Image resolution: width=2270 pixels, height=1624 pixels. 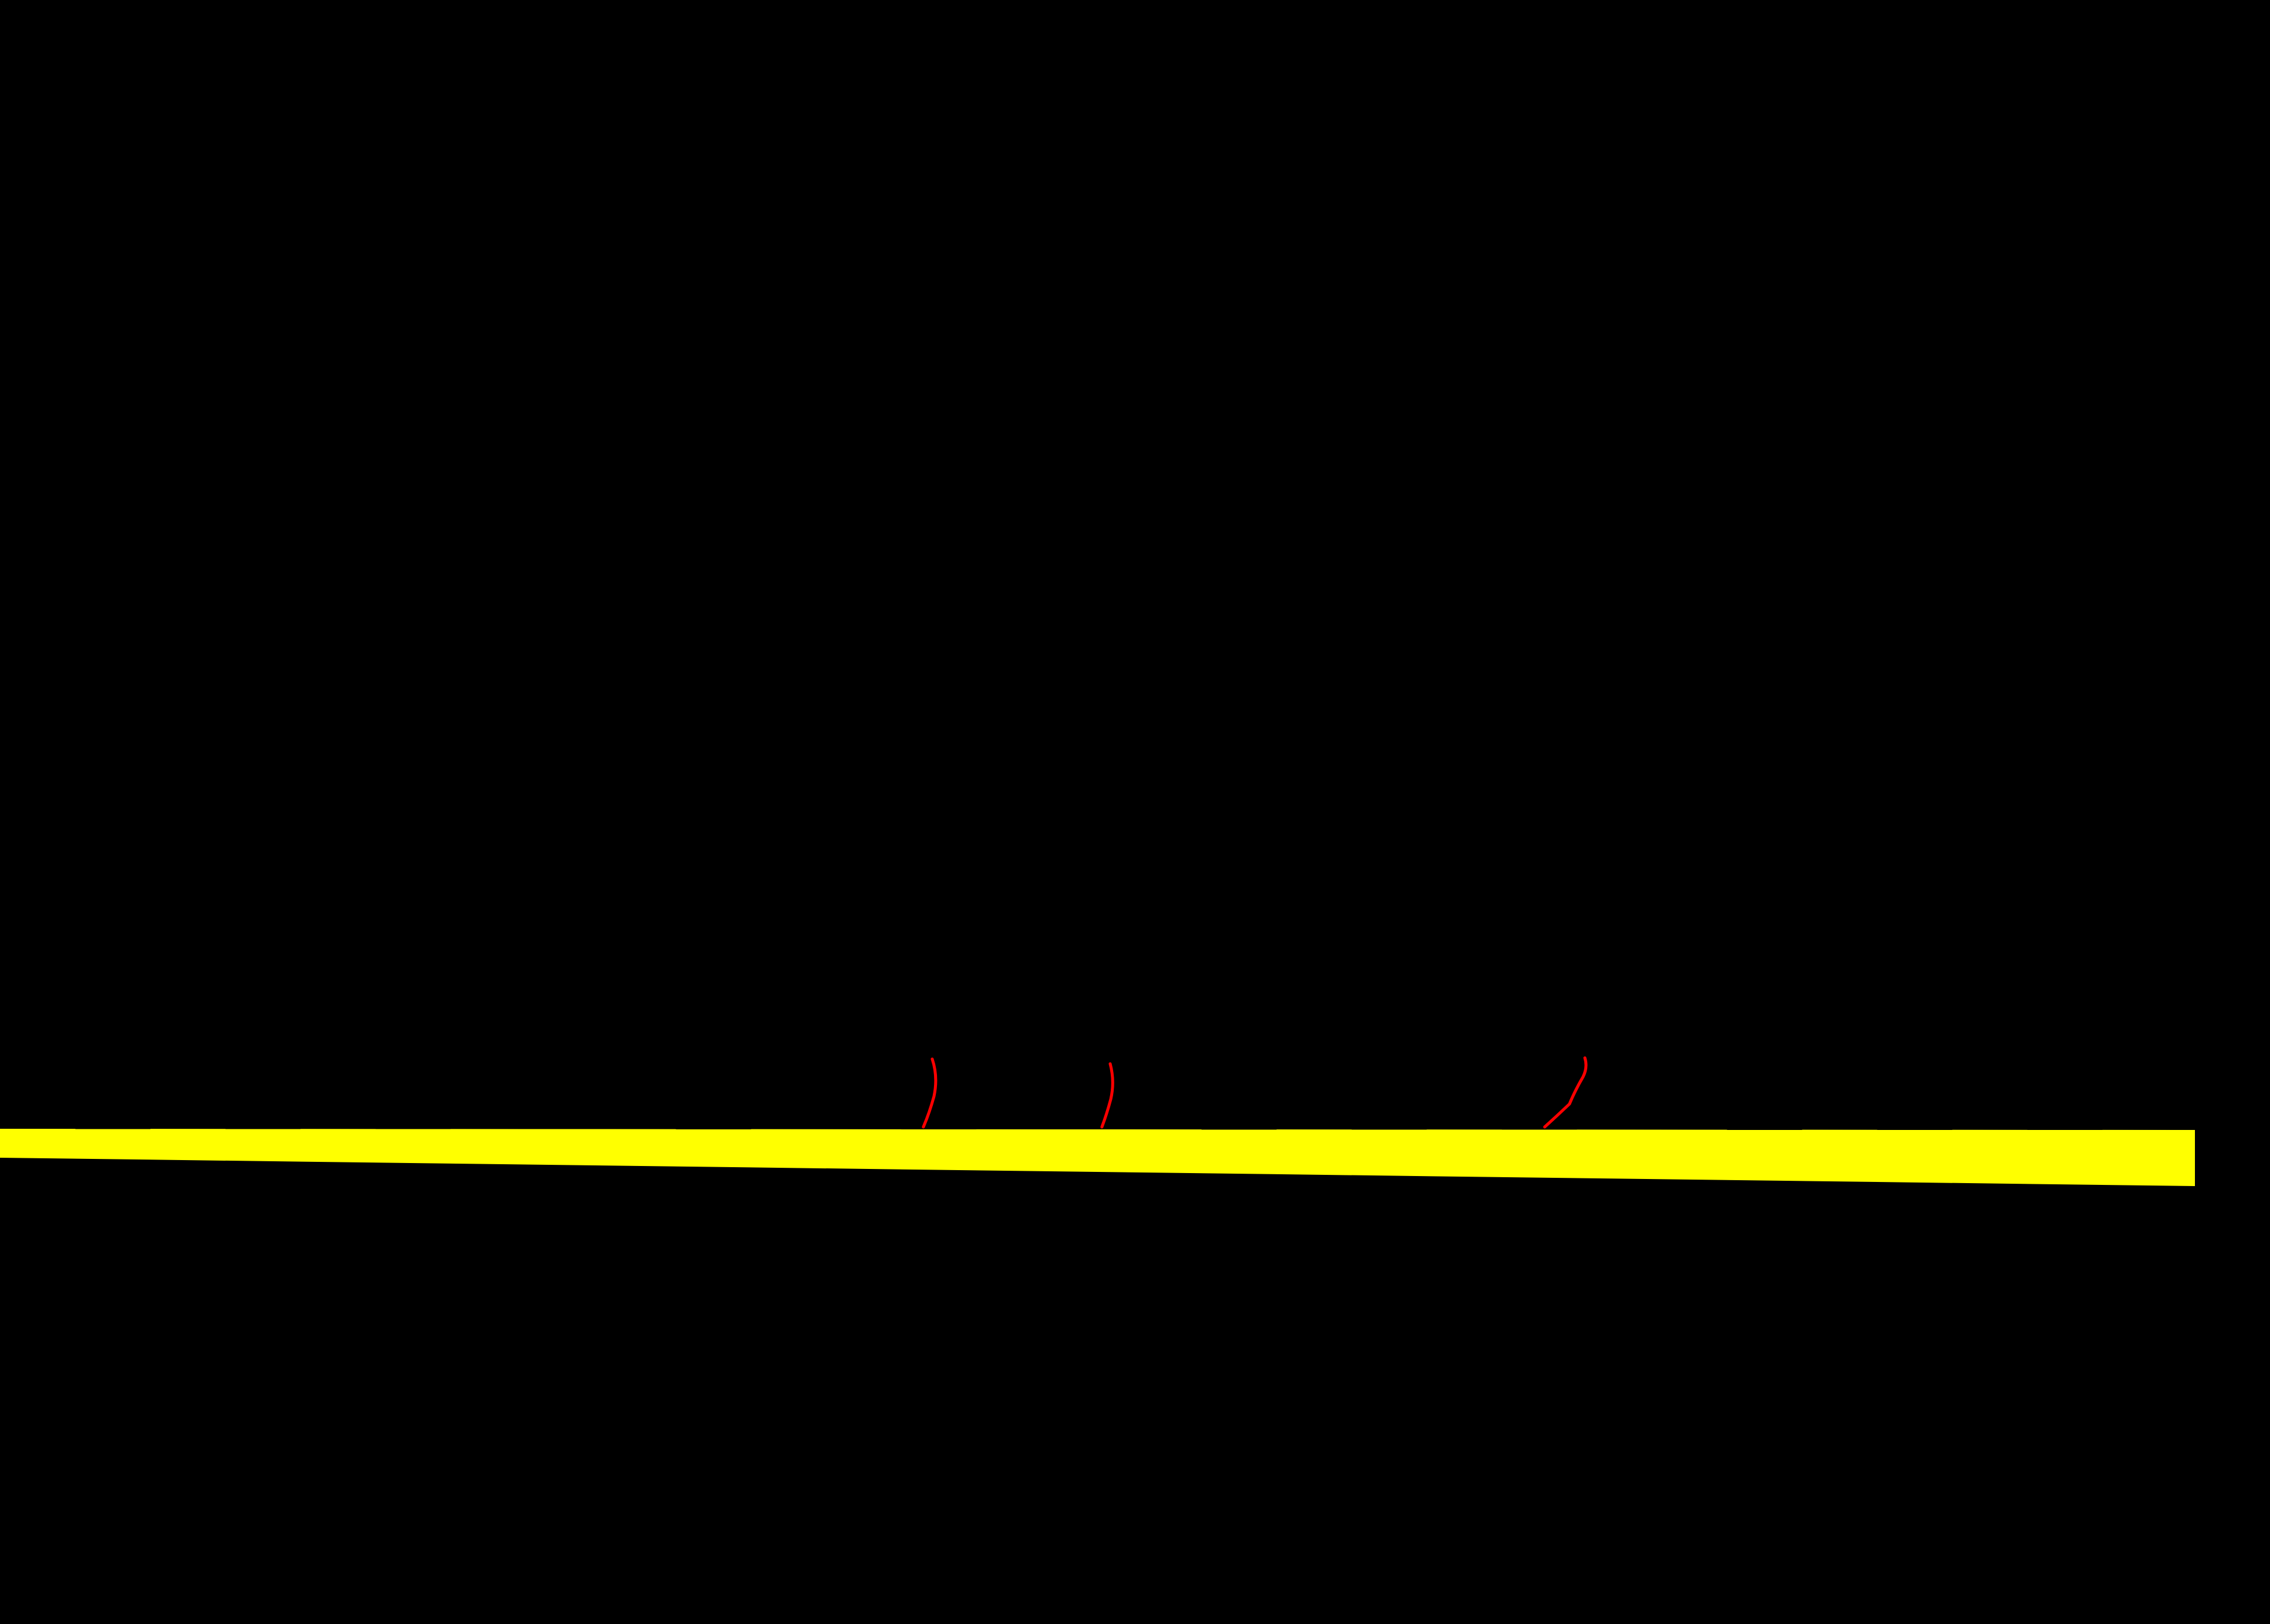 I want to click on yellow-ground-band, so click(x=1097, y=1157).